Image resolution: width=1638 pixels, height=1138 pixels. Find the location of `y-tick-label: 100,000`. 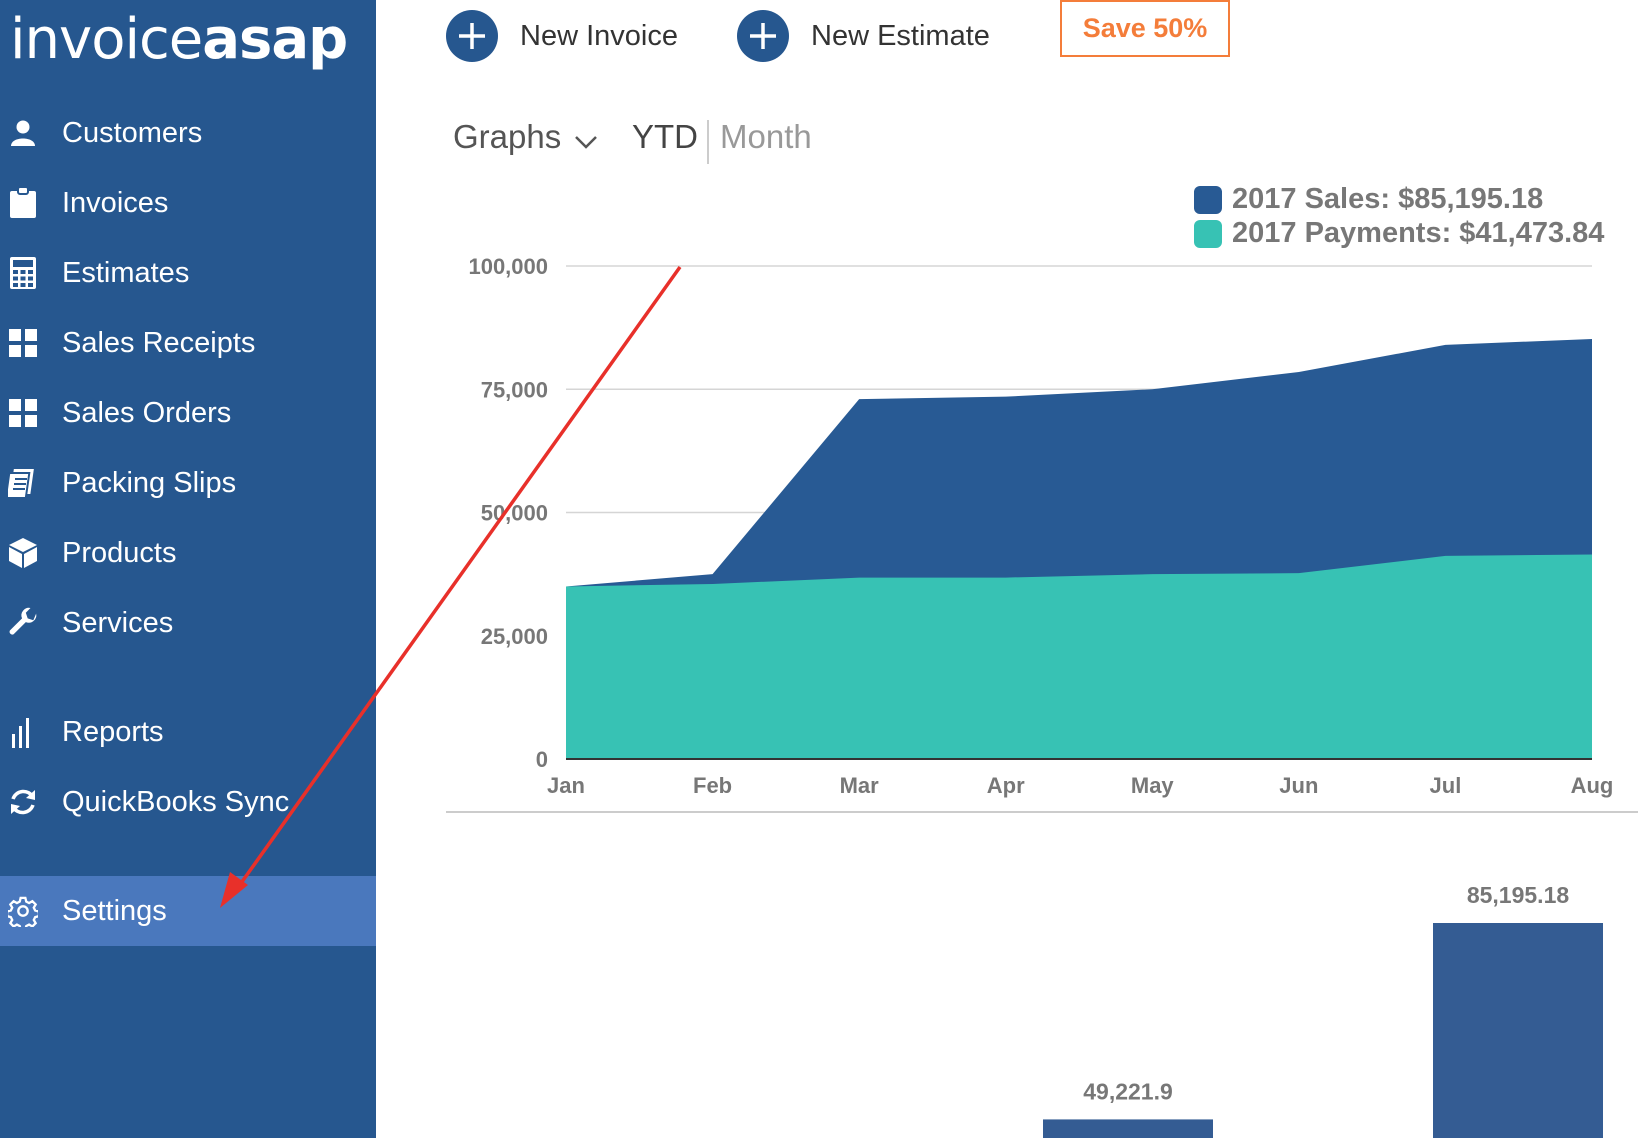

y-tick-label: 100,000 is located at coordinates (508, 266).